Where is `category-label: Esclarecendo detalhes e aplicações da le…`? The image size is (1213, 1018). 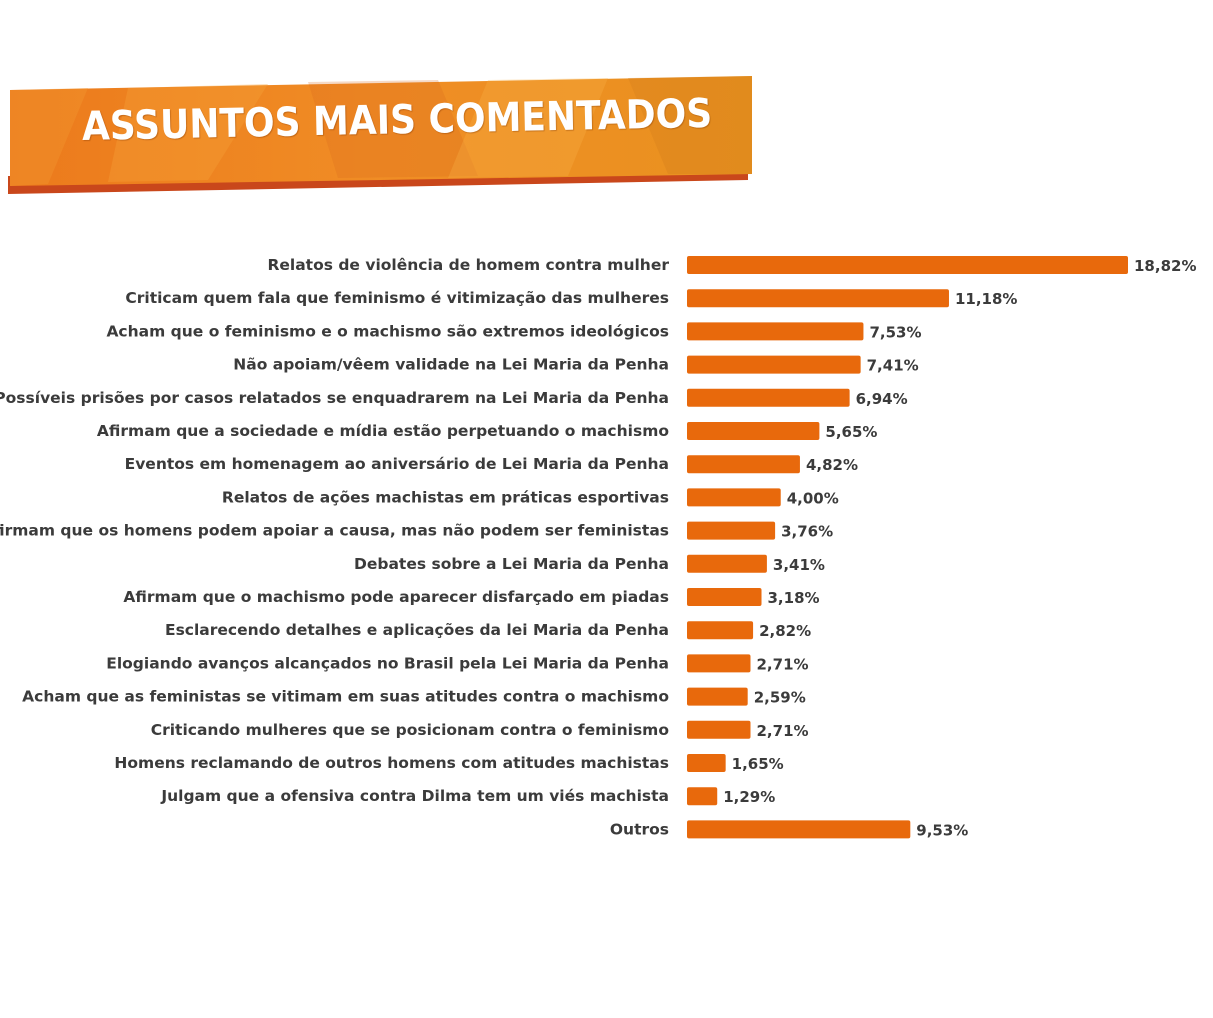
category-label: Esclarecendo detalhes e aplicações da le… is located at coordinates (417, 630).